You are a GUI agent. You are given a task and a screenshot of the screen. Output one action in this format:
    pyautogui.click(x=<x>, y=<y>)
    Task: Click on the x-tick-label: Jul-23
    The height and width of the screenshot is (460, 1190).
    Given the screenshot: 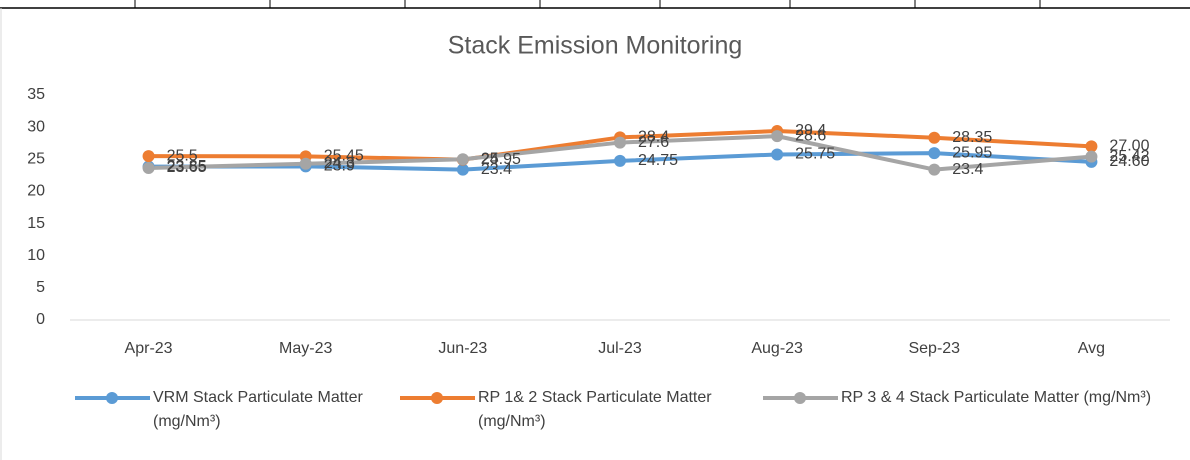 What is the action you would take?
    pyautogui.click(x=620, y=348)
    